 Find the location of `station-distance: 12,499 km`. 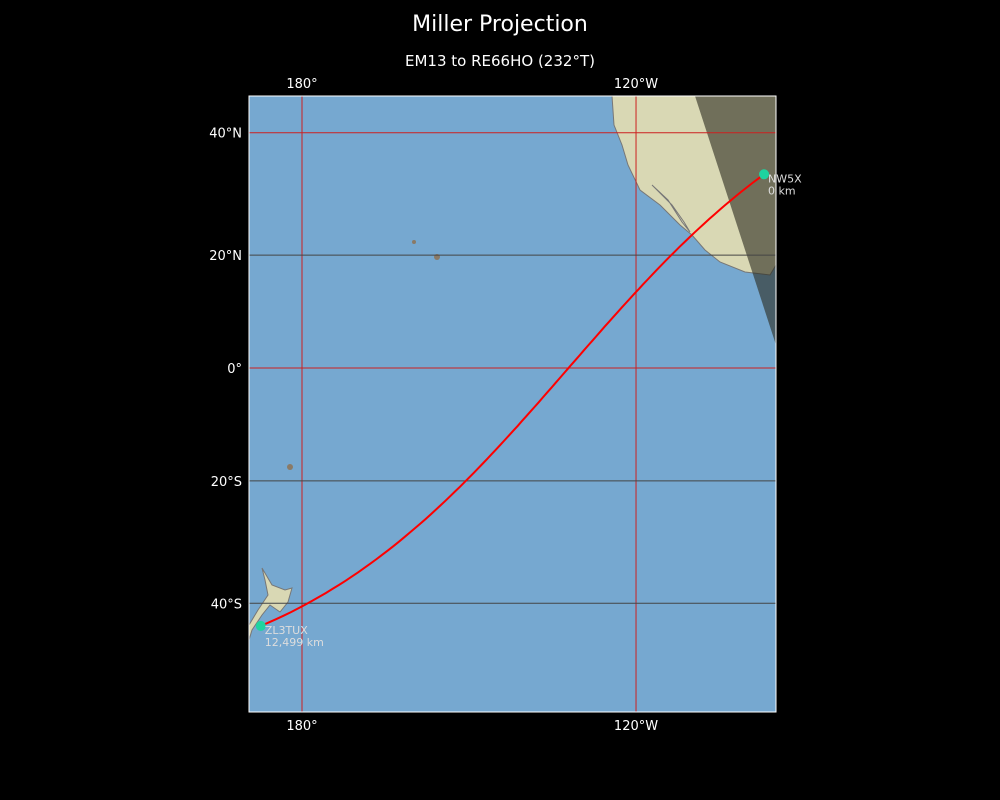

station-distance: 12,499 km is located at coordinates (294, 642).